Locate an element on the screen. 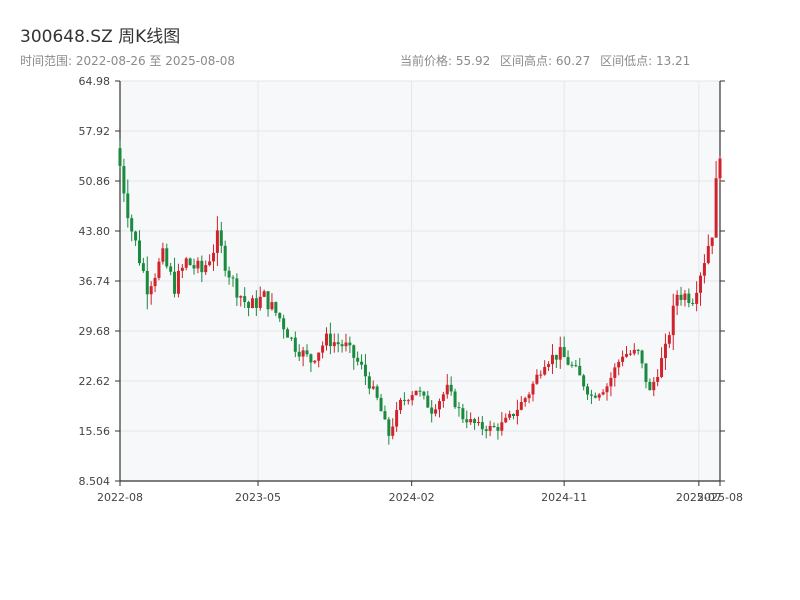 Image resolution: width=800 pixels, height=600 pixels. date-range-label: 时间范围: 2022-08-26 至 2025-08-08 is located at coordinates (127, 61).